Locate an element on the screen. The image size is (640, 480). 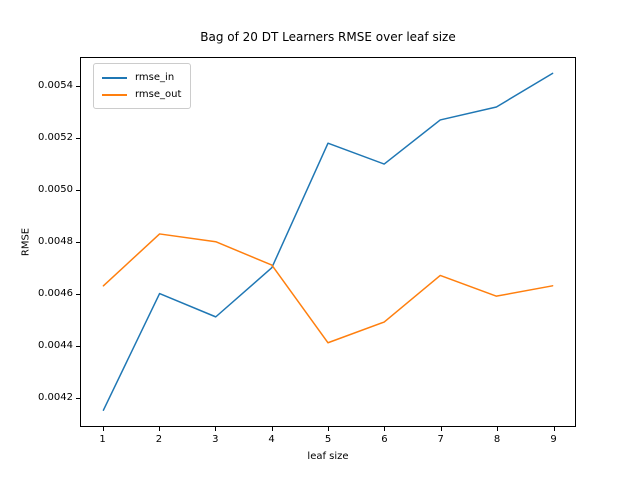
y-tick-label: 0.0048 is located at coordinates (55, 242).